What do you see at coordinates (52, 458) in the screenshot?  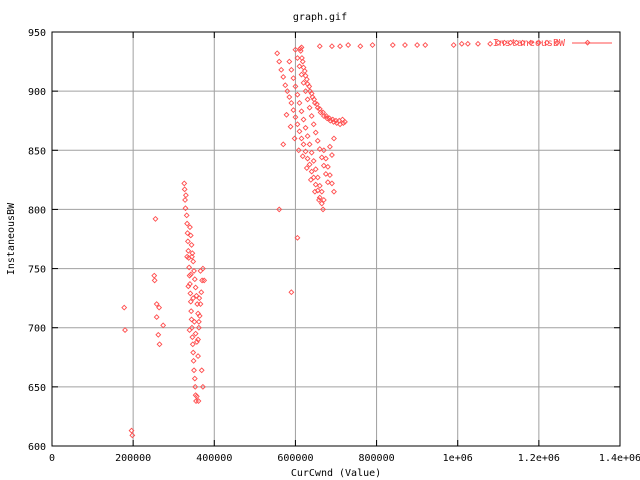 I see `x-tick-label: 0` at bounding box center [52, 458].